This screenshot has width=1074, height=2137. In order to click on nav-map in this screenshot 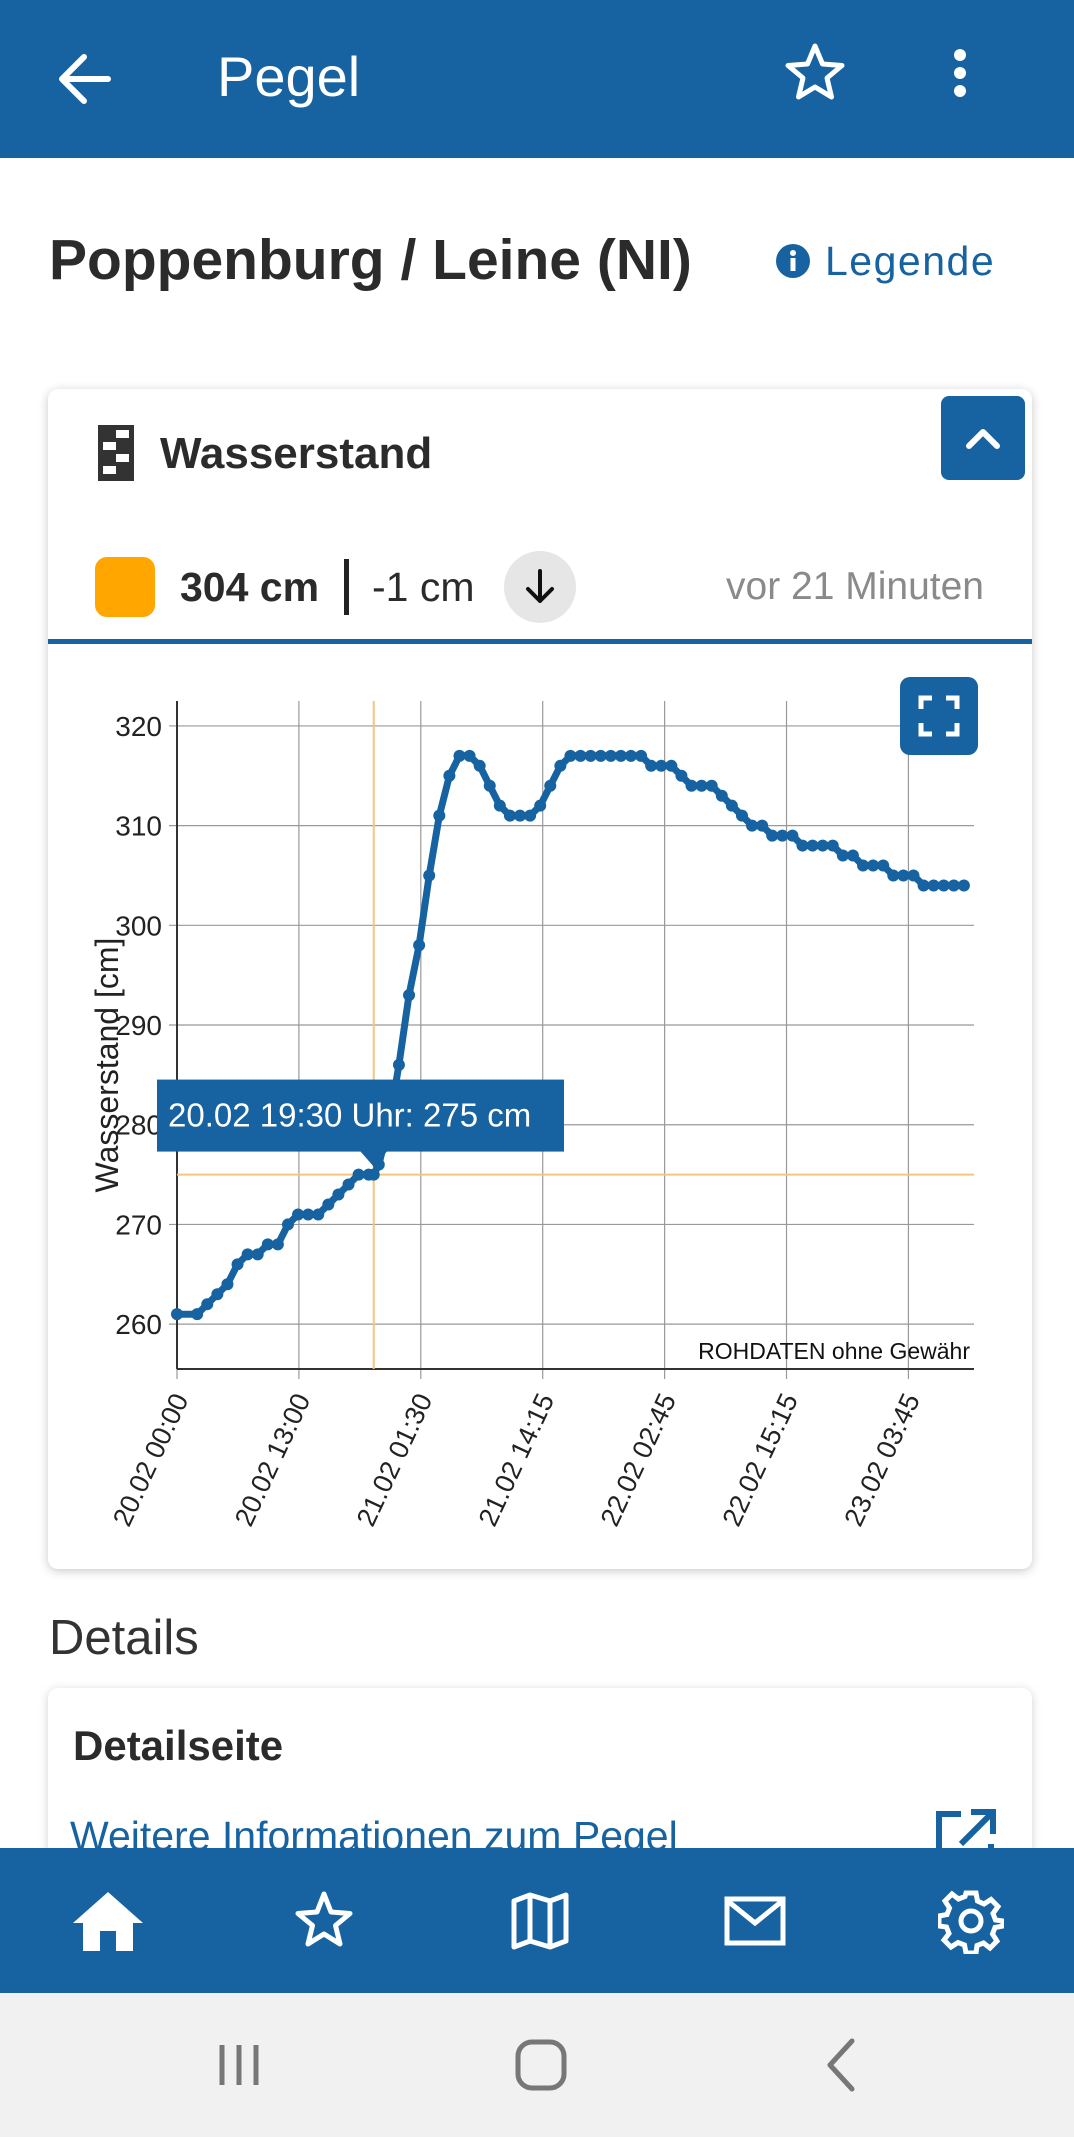, I will do `click(540, 1920)`.